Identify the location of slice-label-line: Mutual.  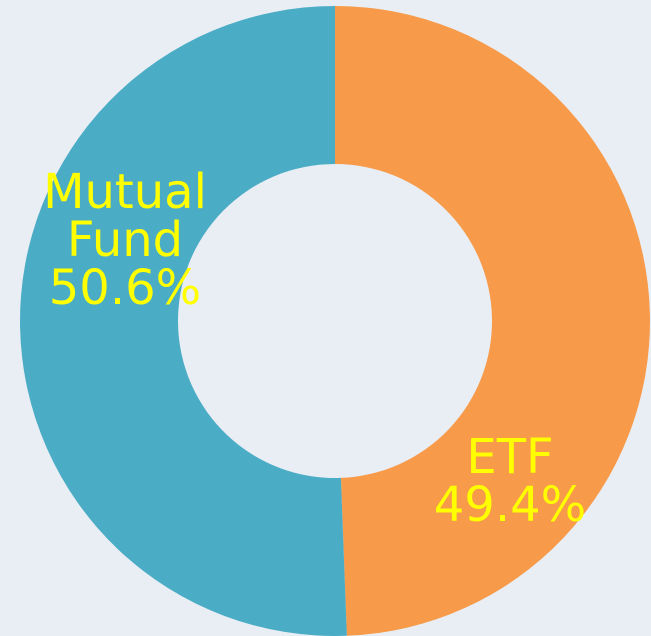
(125, 192).